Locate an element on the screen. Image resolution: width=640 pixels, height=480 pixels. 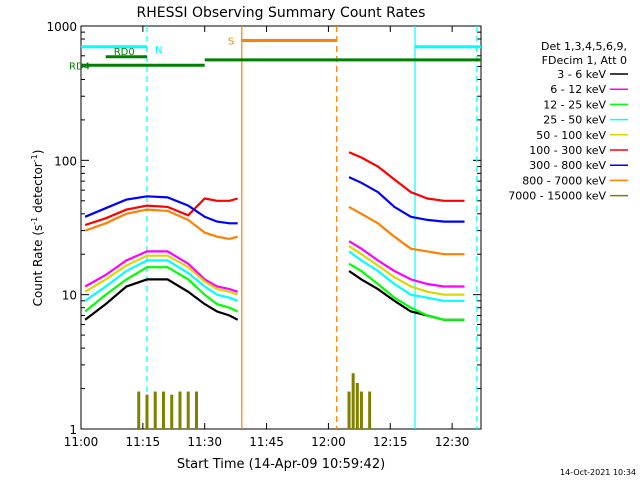
annotation-label: N is located at coordinates (158, 50).